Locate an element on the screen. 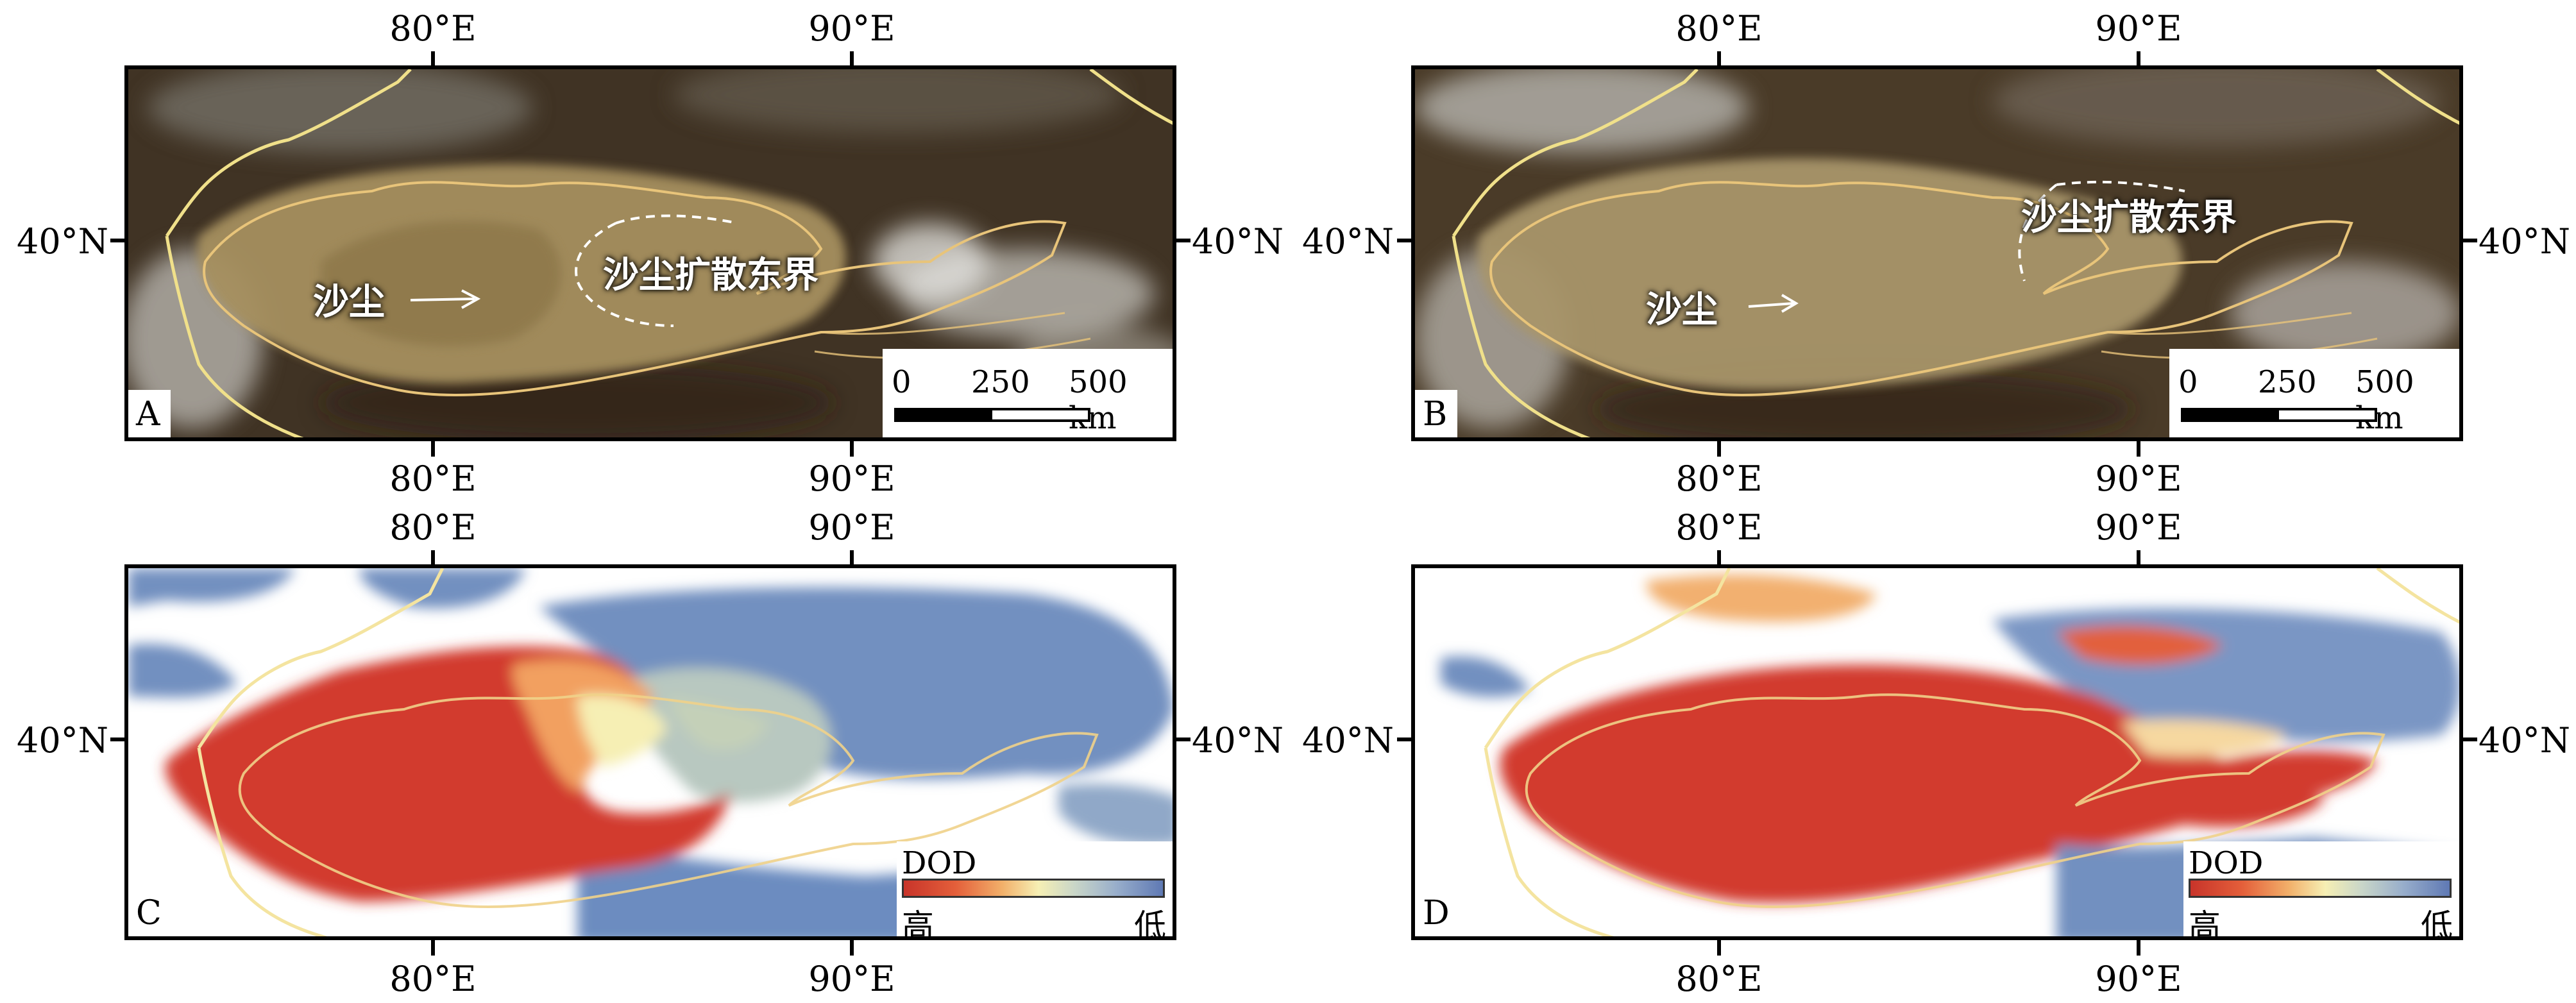  scale-bar-b: 0 250 500 km is located at coordinates (2314, 393).